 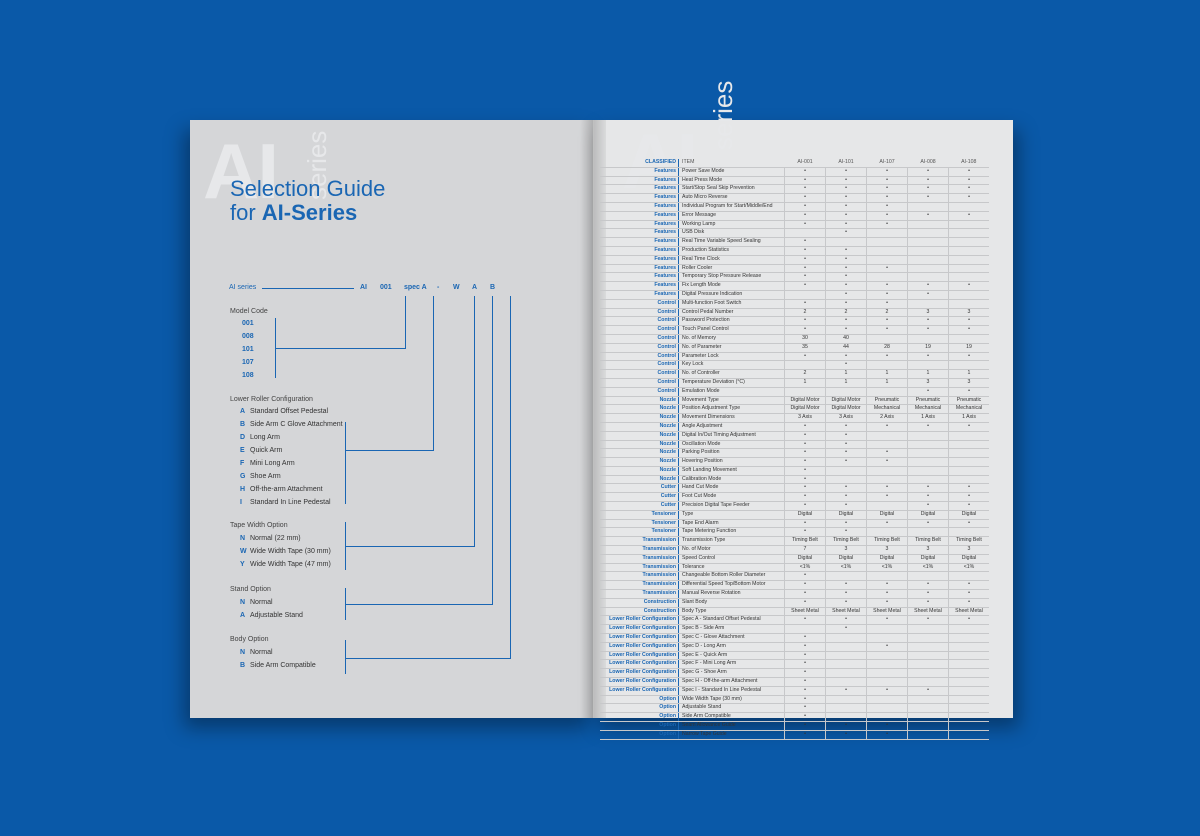 I want to click on table-row: Features Error Message • • • • •, so click(x=794, y=216).